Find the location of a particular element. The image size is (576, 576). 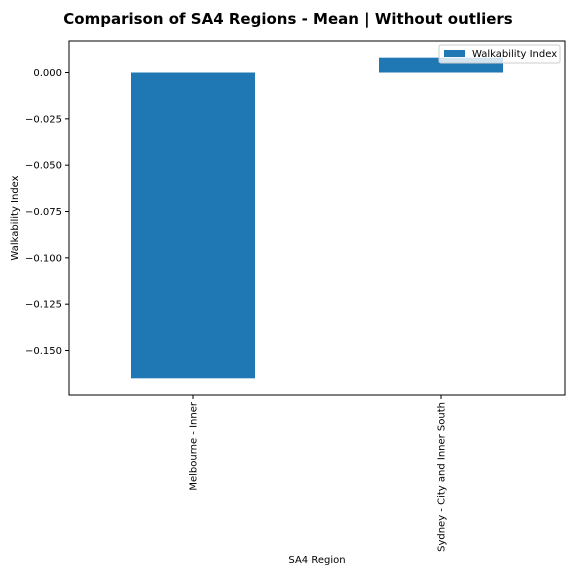

x-tick-label: Melbourne - Inner is located at coordinates (194, 446).